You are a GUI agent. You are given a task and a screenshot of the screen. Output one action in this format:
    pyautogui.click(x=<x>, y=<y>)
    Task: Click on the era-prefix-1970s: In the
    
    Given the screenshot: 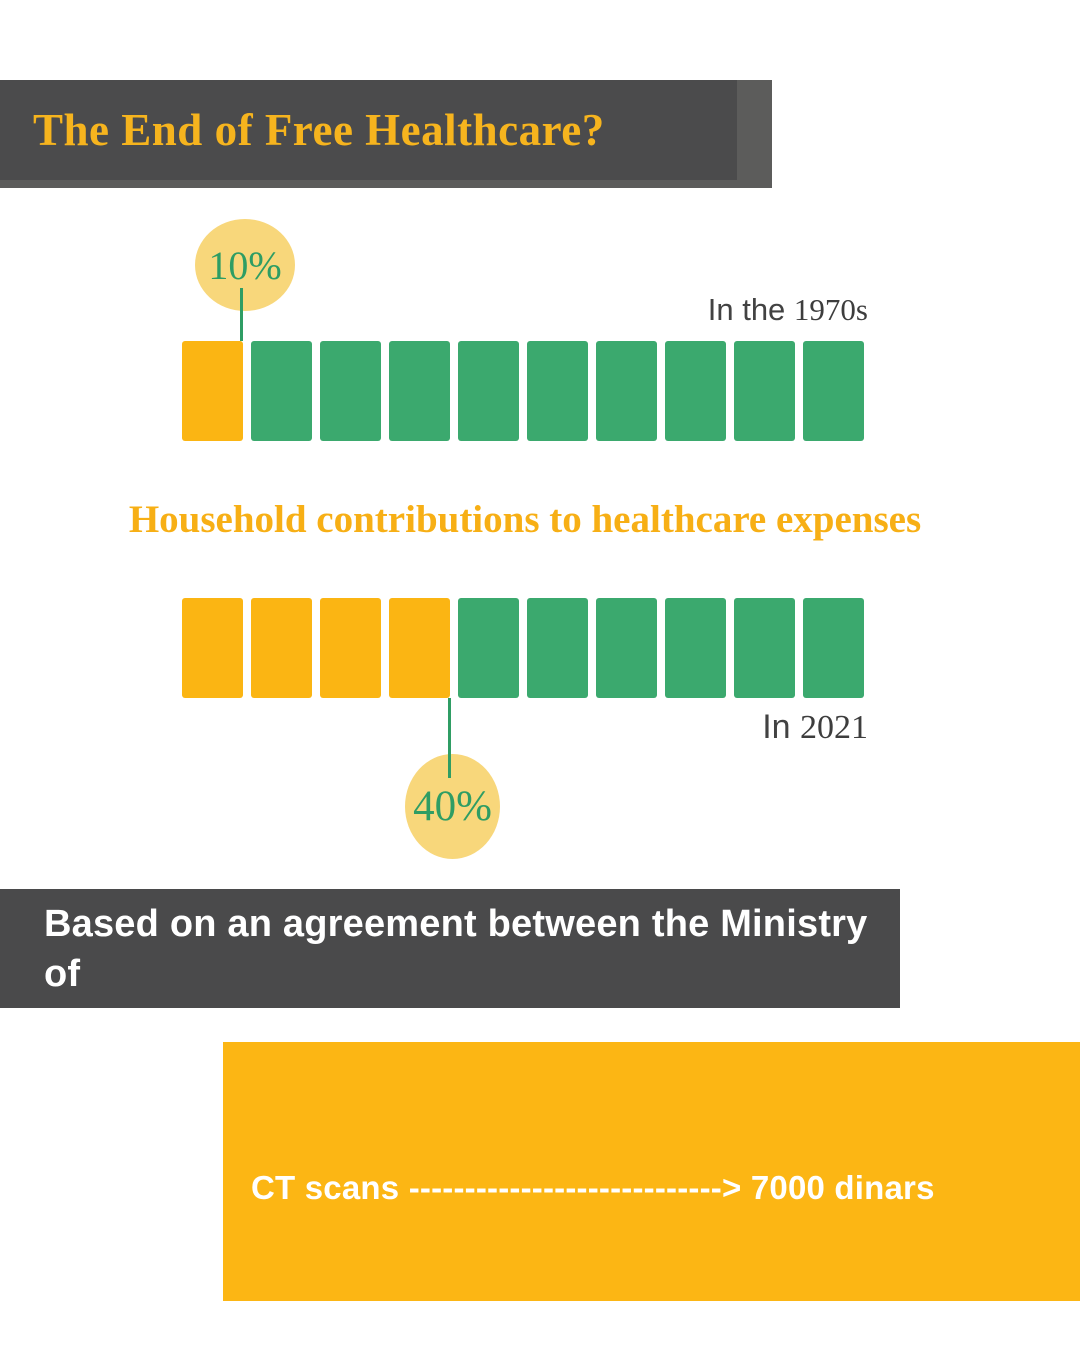 What is the action you would take?
    pyautogui.click(x=746, y=309)
    